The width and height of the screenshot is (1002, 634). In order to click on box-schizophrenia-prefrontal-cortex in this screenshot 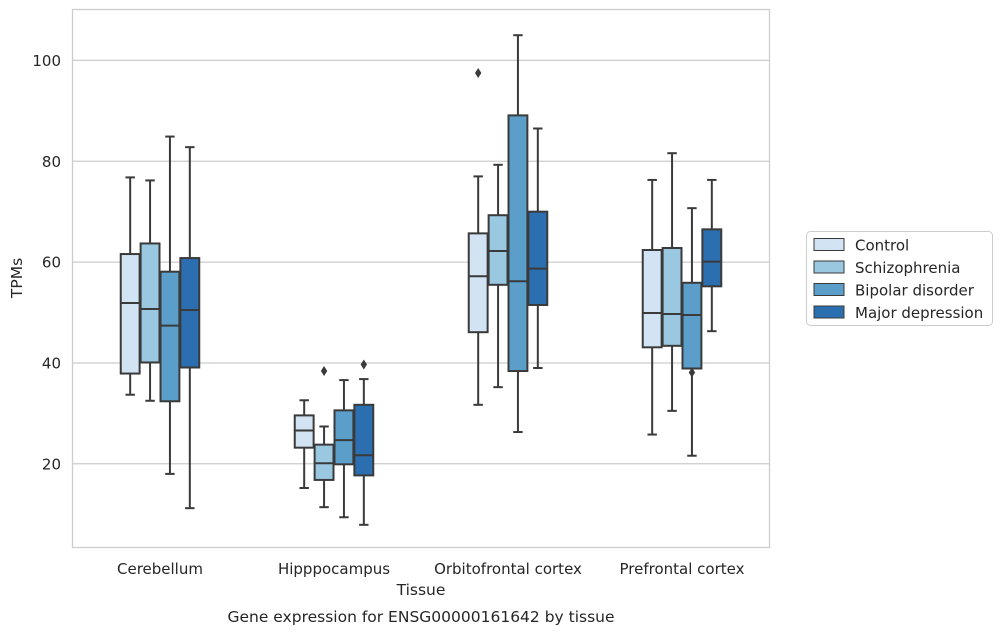, I will do `click(672, 282)`.